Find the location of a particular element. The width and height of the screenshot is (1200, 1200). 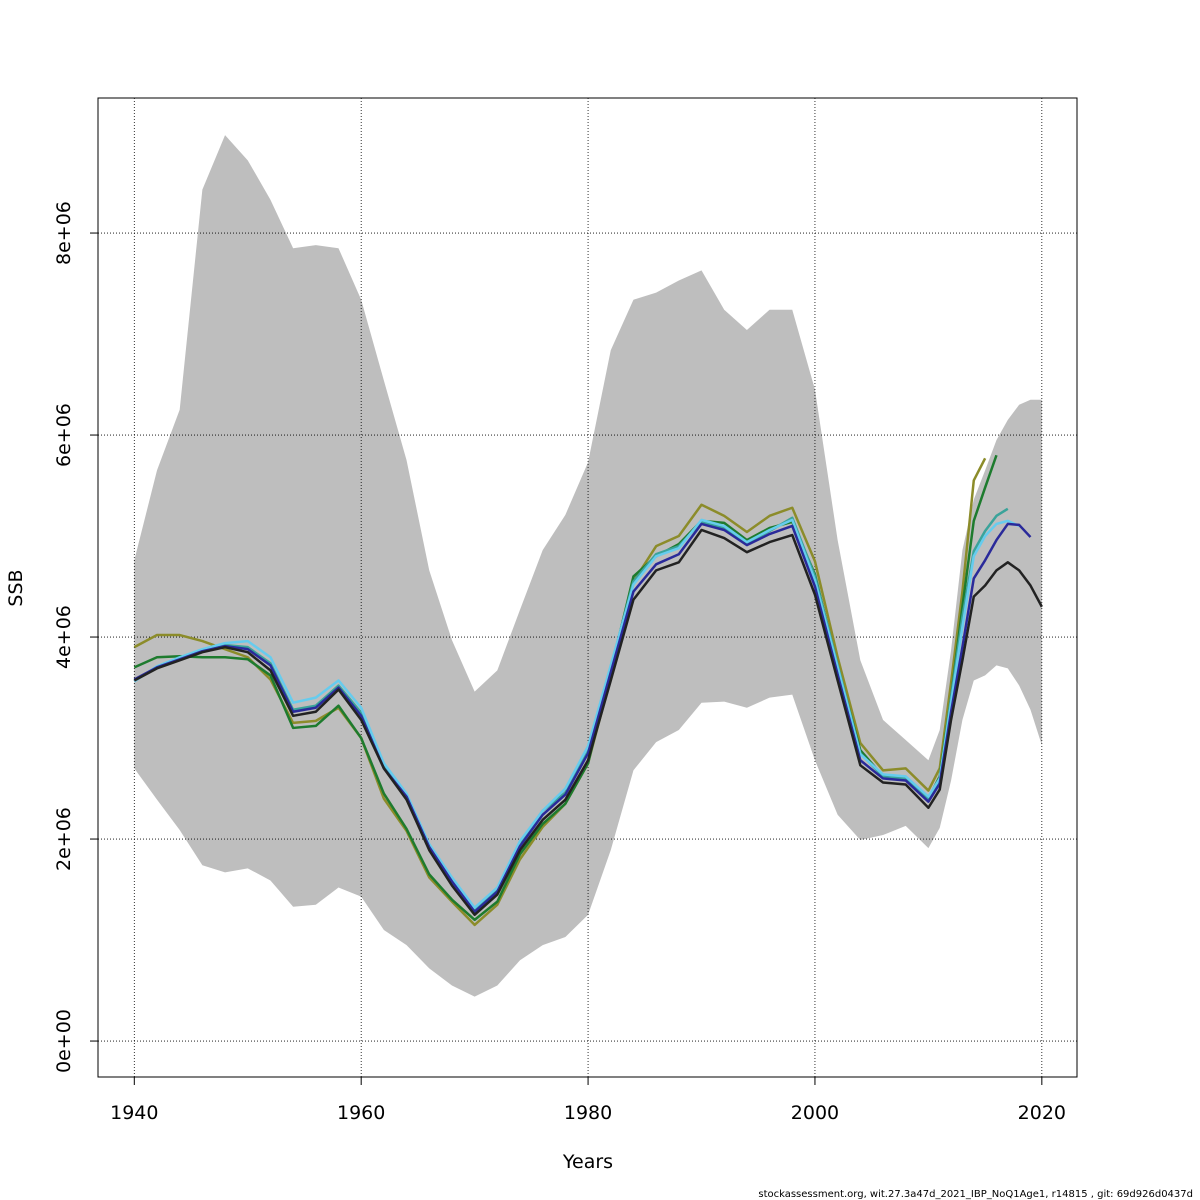

x-tick-label: 1960 is located at coordinates (361, 1113).